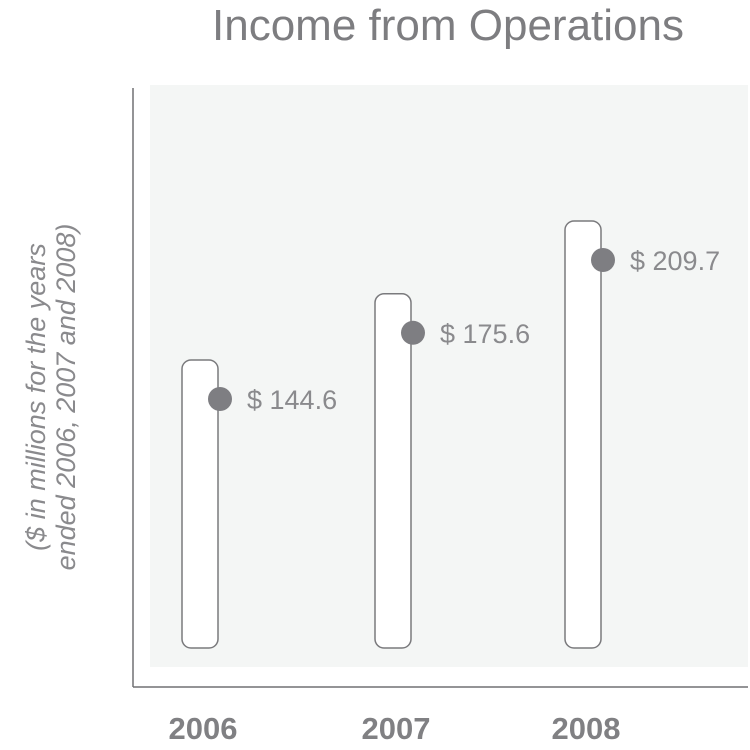 Image resolution: width=750 pixels, height=750 pixels. I want to click on x-tick-2007: 2007, so click(396, 728).